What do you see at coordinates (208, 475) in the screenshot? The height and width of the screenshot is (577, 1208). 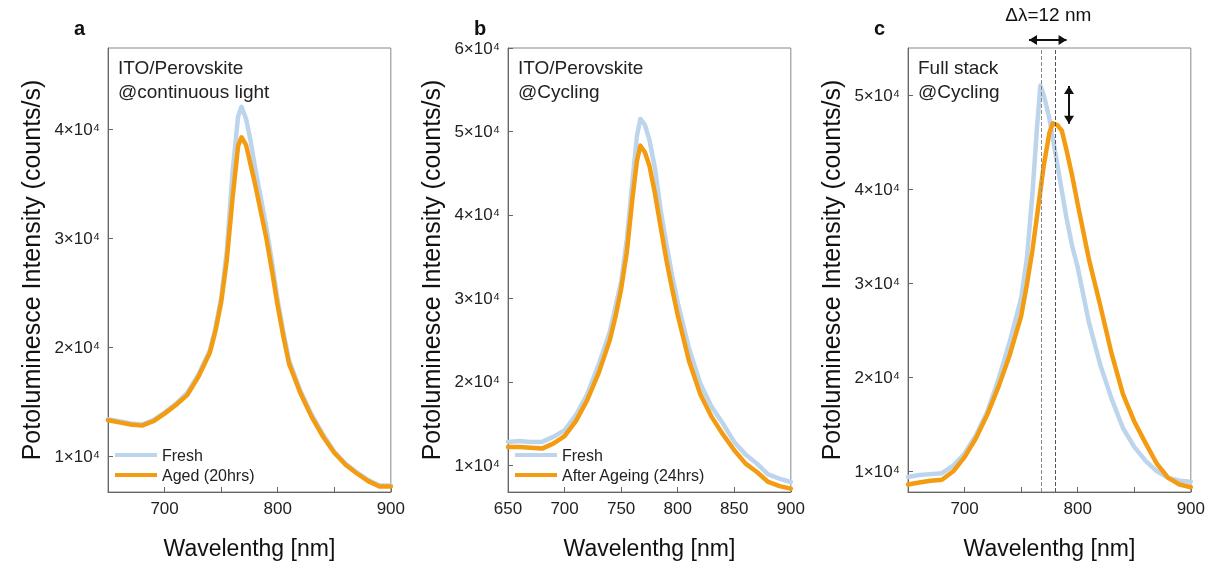 I see `legend-label: Aged (20hrs)` at bounding box center [208, 475].